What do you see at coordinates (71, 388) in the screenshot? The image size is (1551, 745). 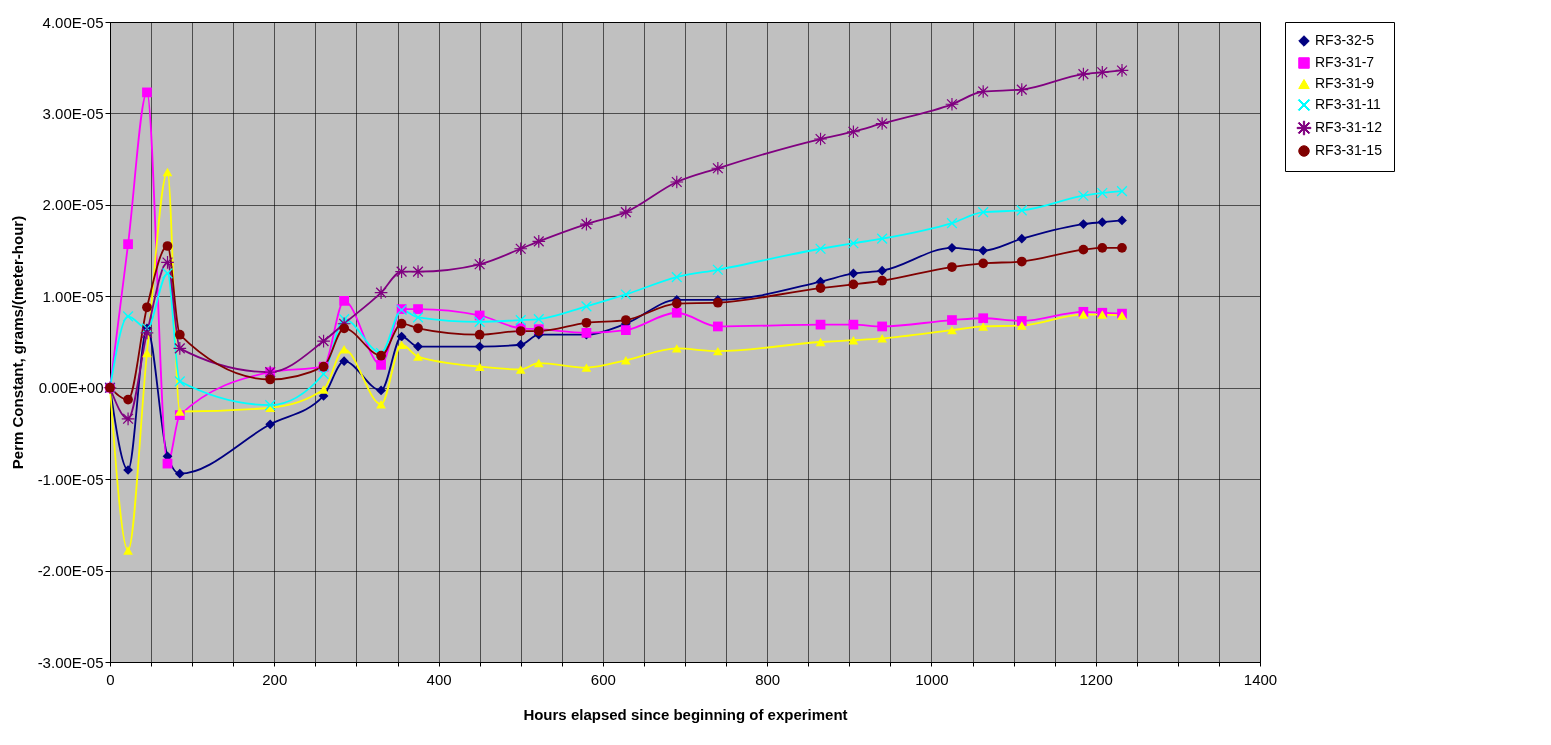 I see `y-tick-label: 0.00E+00` at bounding box center [71, 388].